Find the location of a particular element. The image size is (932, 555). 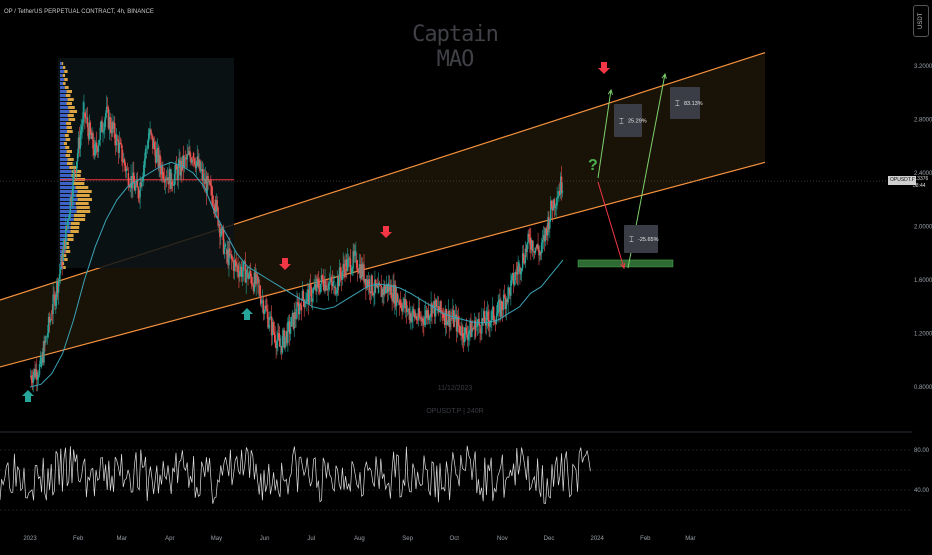

projection-label-box is located at coordinates (628, 120).